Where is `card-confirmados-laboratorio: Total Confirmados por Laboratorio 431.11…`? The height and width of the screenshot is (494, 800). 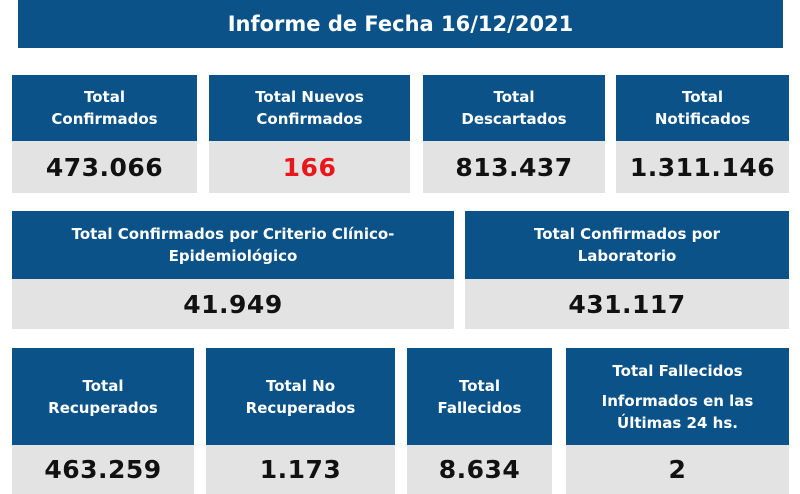 card-confirmados-laboratorio: Total Confirmados por Laboratorio 431.11… is located at coordinates (627, 270).